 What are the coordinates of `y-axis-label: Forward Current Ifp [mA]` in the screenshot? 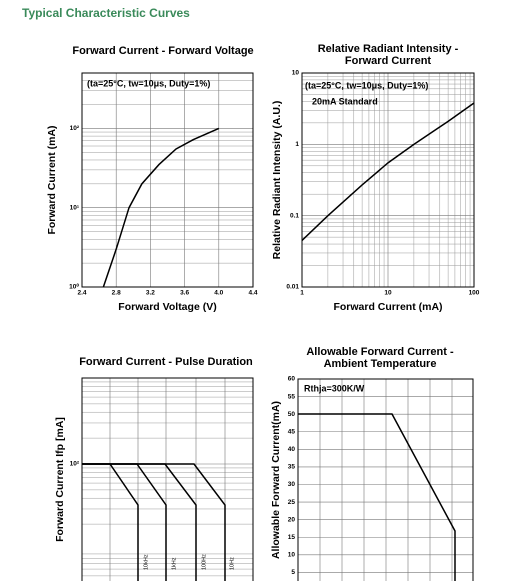 It's located at (60, 479).